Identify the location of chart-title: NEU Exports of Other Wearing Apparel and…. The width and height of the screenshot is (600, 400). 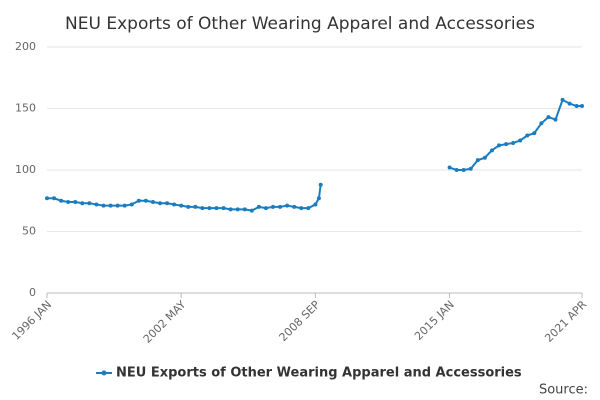
(300, 24).